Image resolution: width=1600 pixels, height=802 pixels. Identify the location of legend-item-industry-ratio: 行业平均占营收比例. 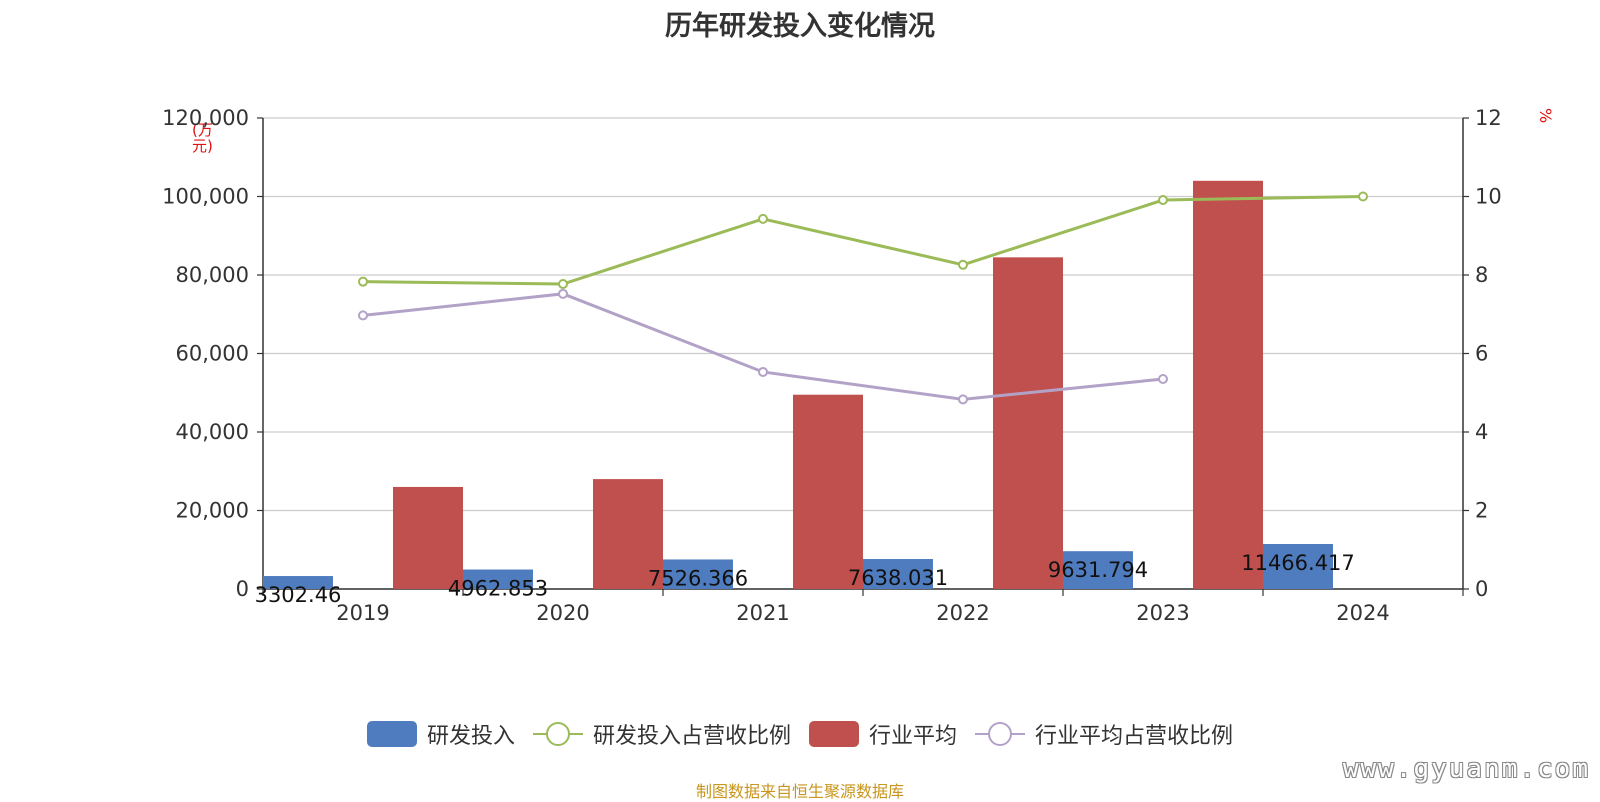
(1104, 734).